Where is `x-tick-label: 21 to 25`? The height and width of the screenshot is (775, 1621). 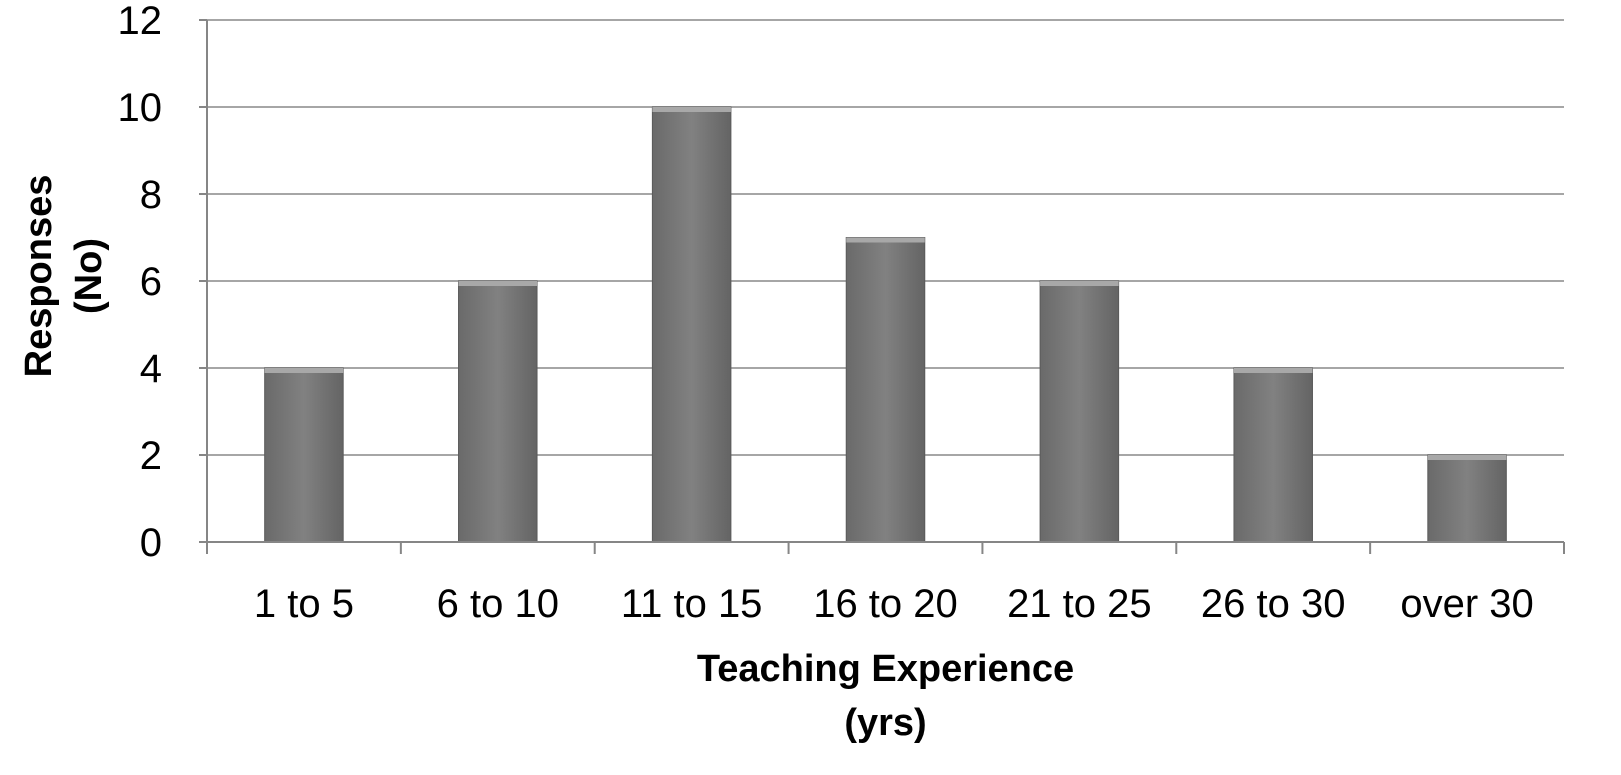 x-tick-label: 21 to 25 is located at coordinates (1079, 604).